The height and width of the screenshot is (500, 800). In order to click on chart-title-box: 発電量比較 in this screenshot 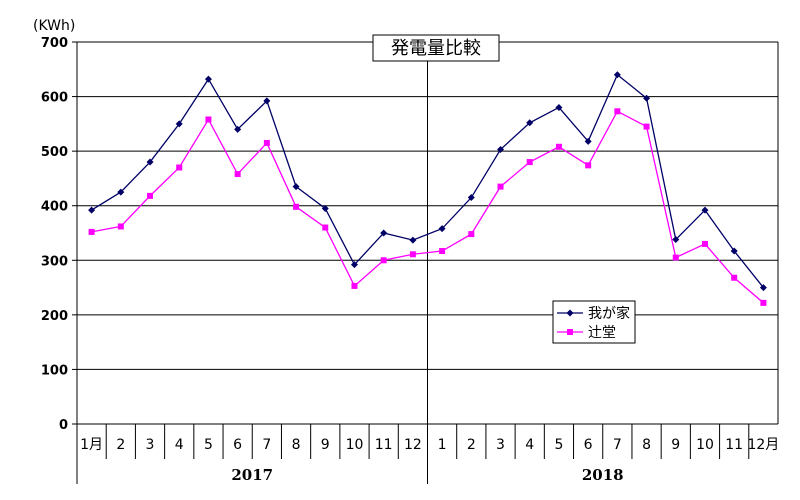, I will do `click(436, 48)`.